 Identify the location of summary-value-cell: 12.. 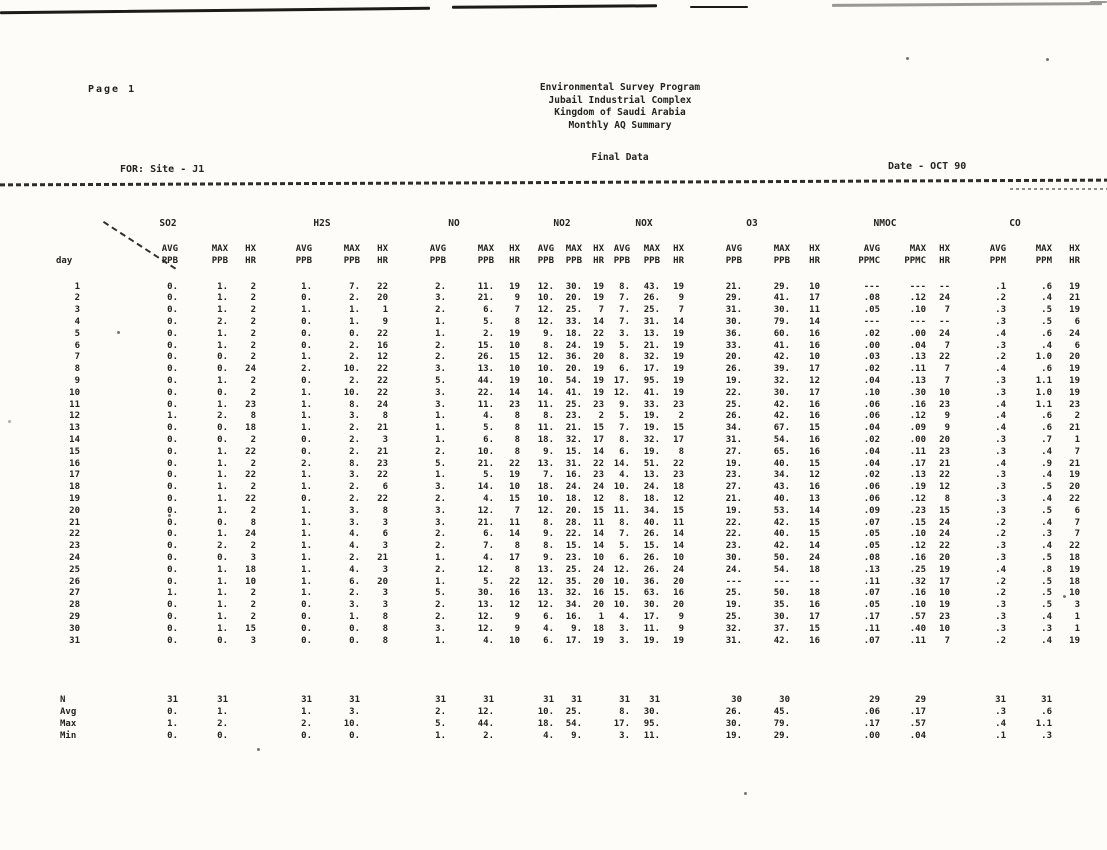
(485, 712).